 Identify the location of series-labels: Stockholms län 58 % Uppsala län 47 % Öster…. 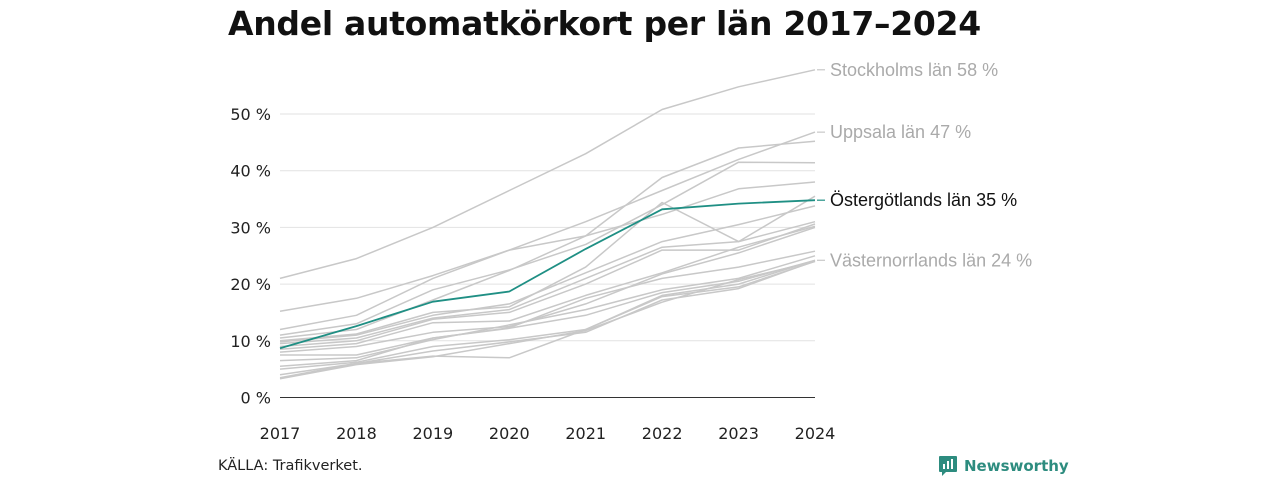
(924, 165).